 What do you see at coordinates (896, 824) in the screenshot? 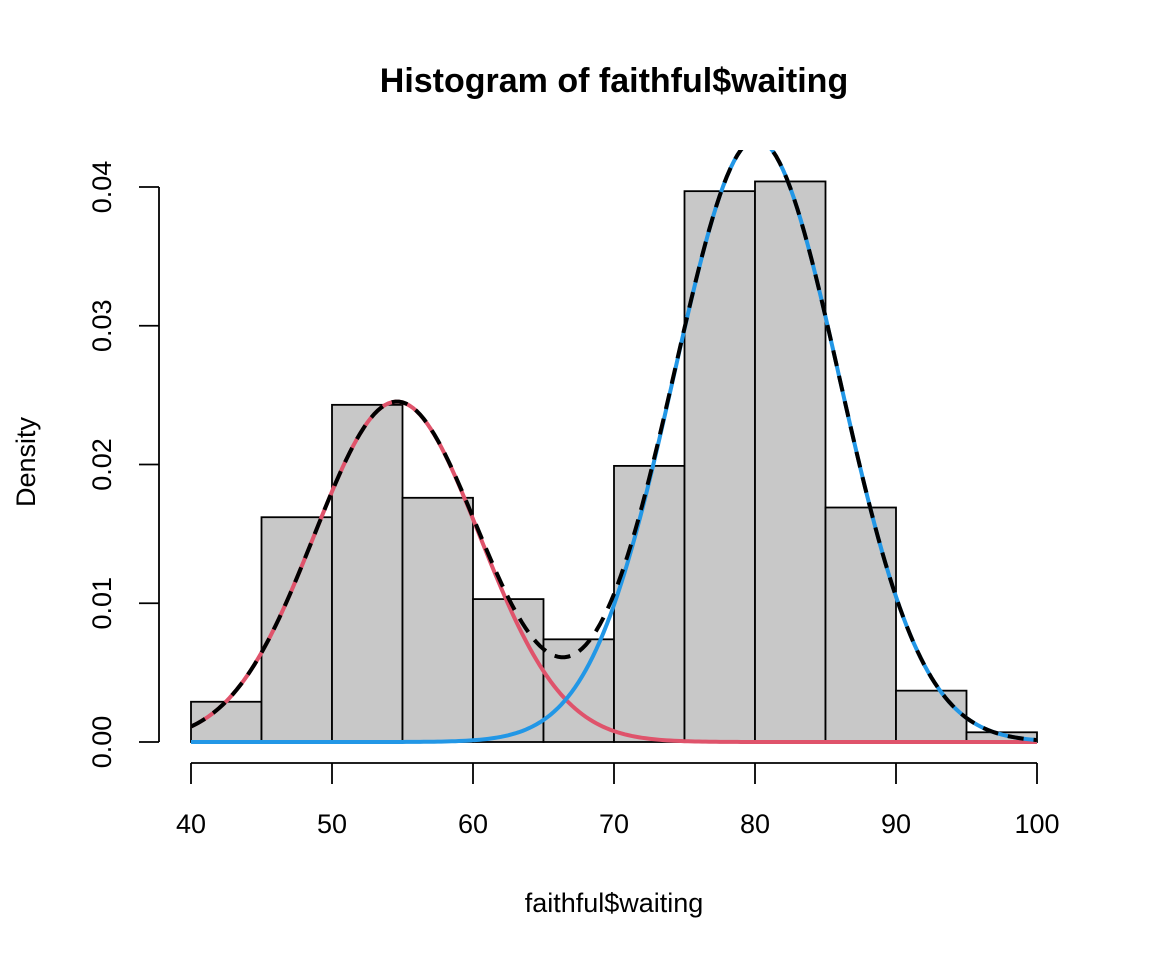
I see `x-tick-label: 90` at bounding box center [896, 824].